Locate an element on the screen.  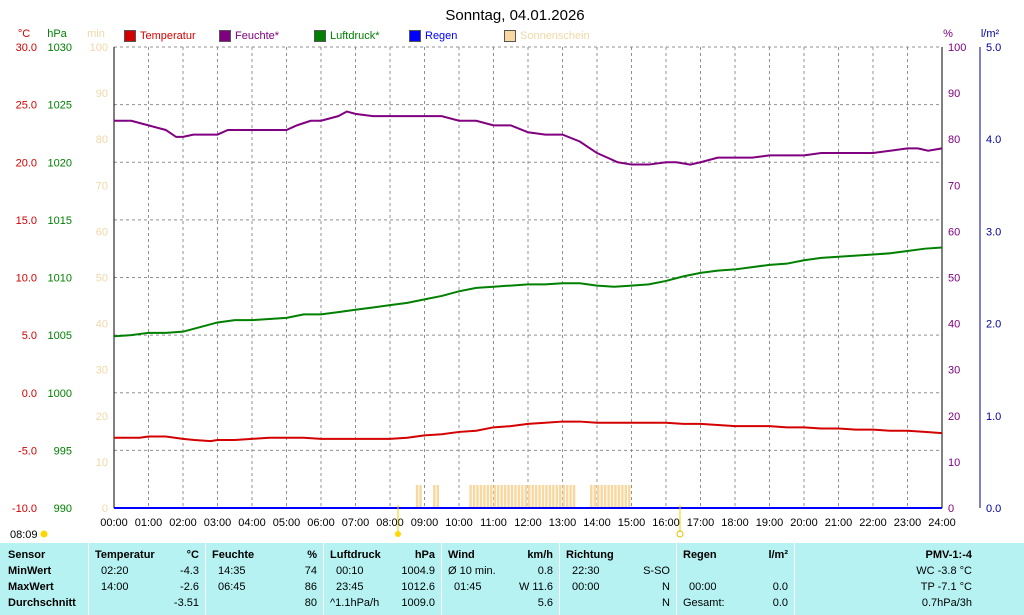
legend-swatch-sonnenschein is located at coordinates (510, 36).